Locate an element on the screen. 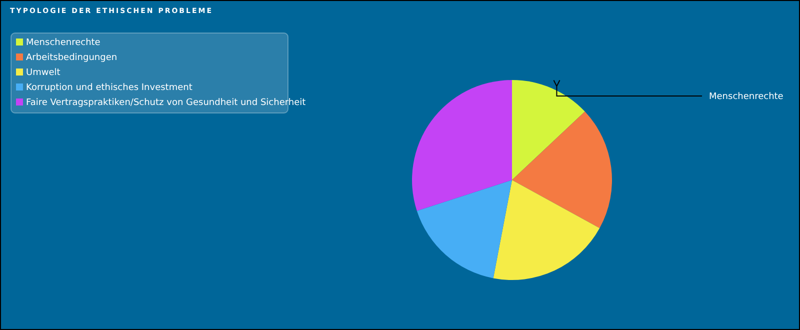  legend-label: Arbeitsbedingungen is located at coordinates (72, 58).